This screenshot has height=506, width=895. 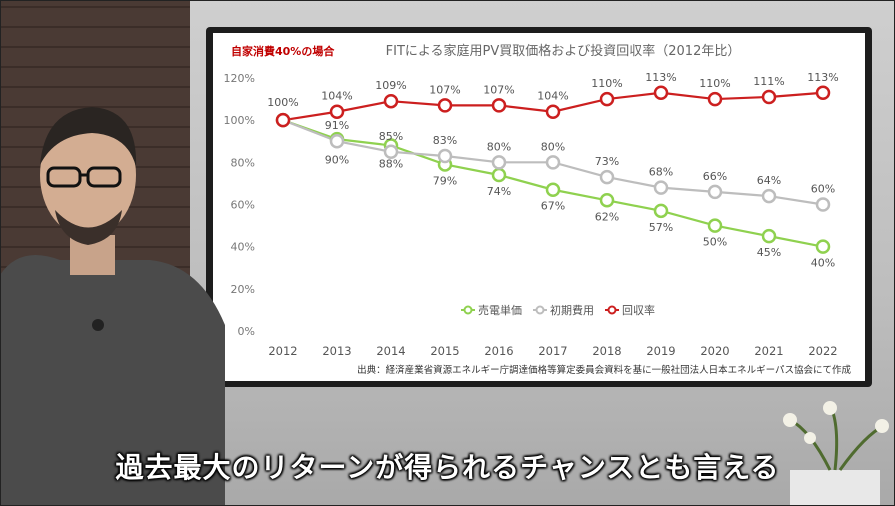 I want to click on data-label: 45%, so click(x=769, y=252).